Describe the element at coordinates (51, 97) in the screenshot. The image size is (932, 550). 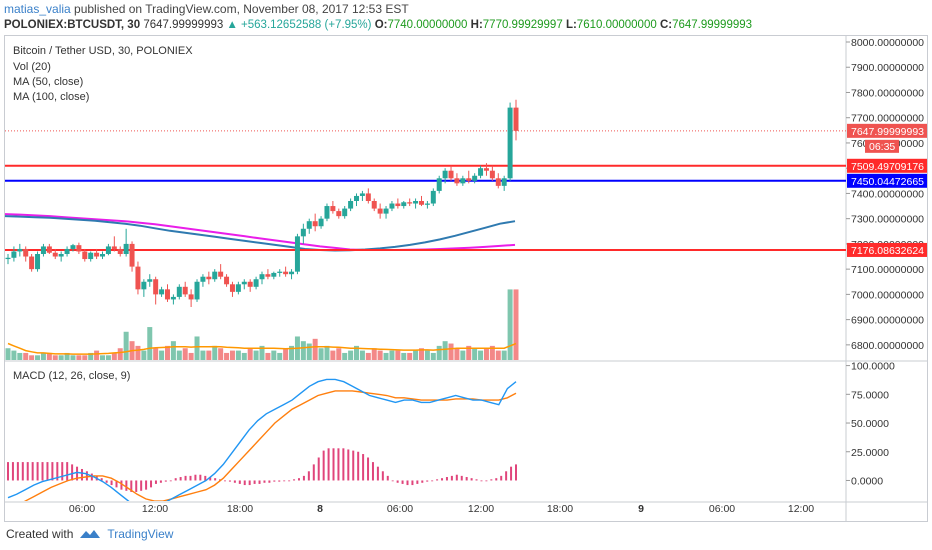
I see `ma100-legend: MA (100, close)` at that location.